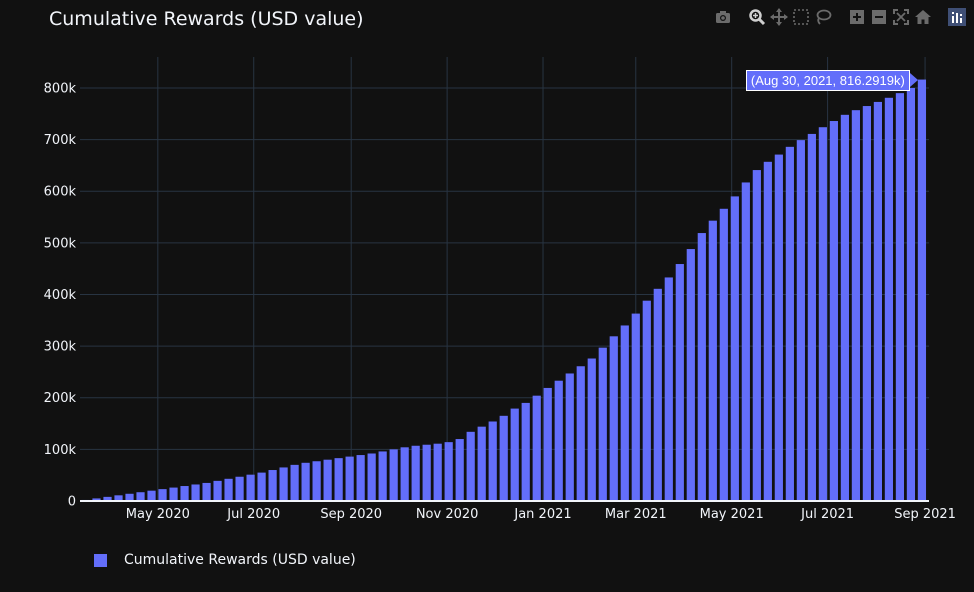 This screenshot has height=592, width=974. I want to click on x-tick-label: Sep 2020, so click(351, 514).